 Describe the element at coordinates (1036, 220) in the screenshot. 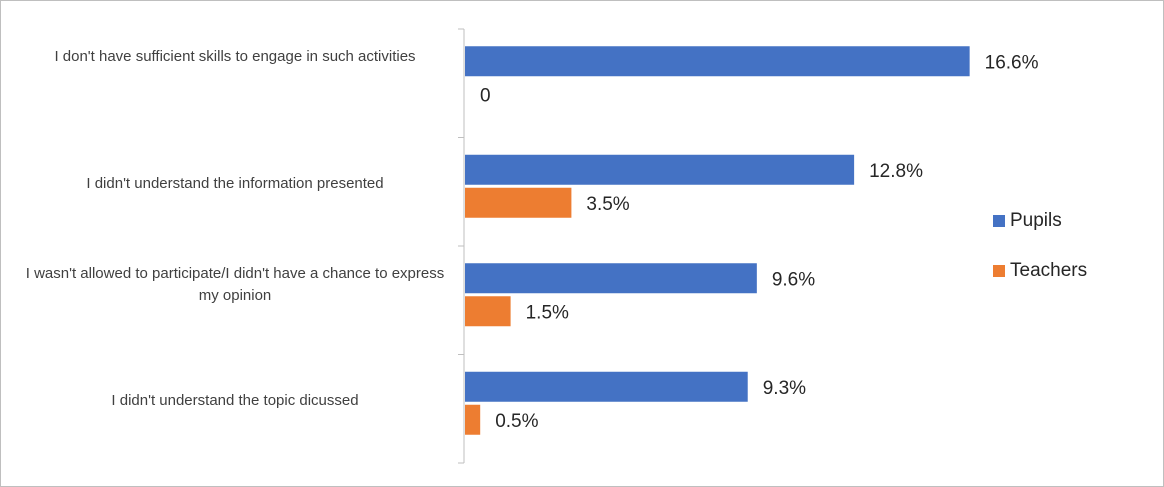

I see `legend-label: Pupils` at that location.